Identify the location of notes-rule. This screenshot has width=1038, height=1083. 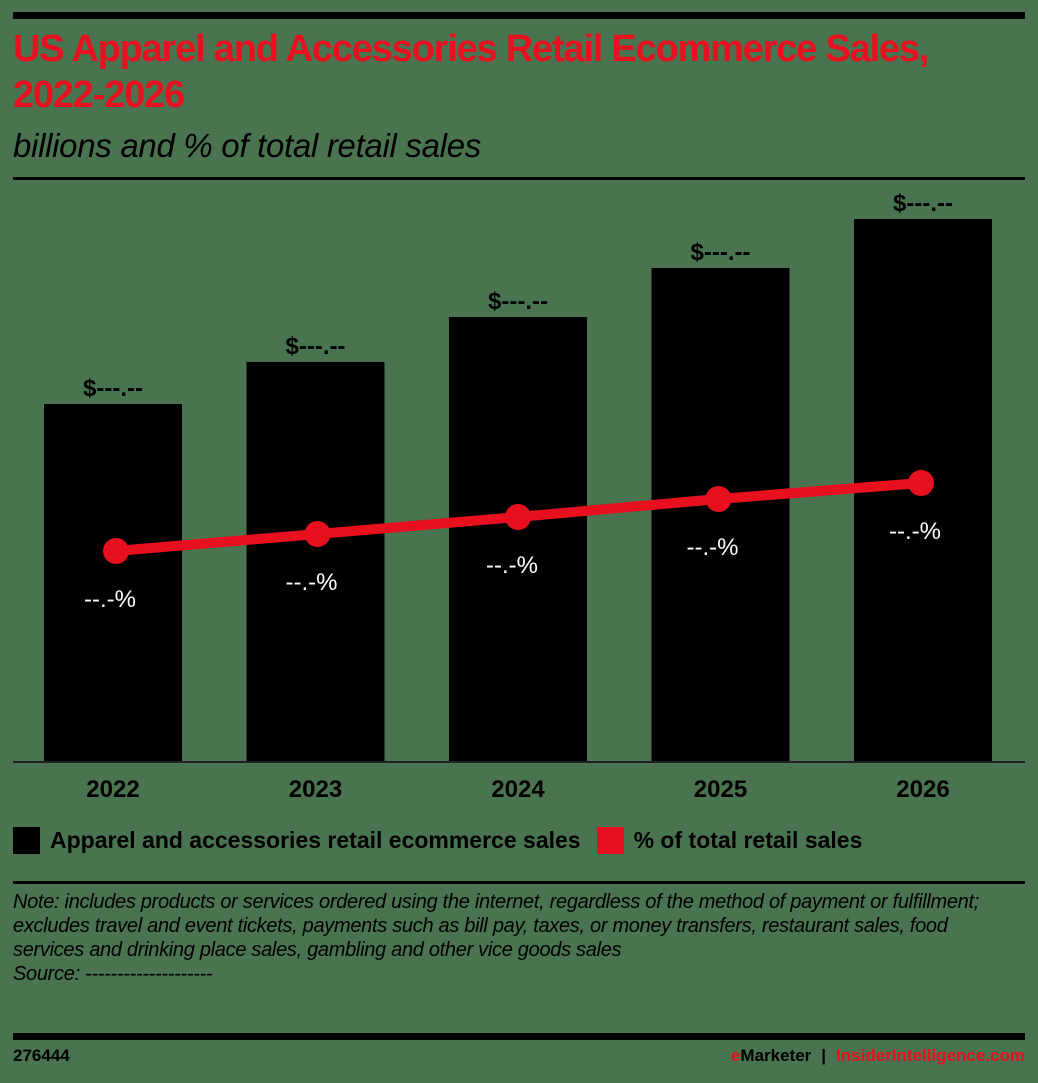
(519, 882).